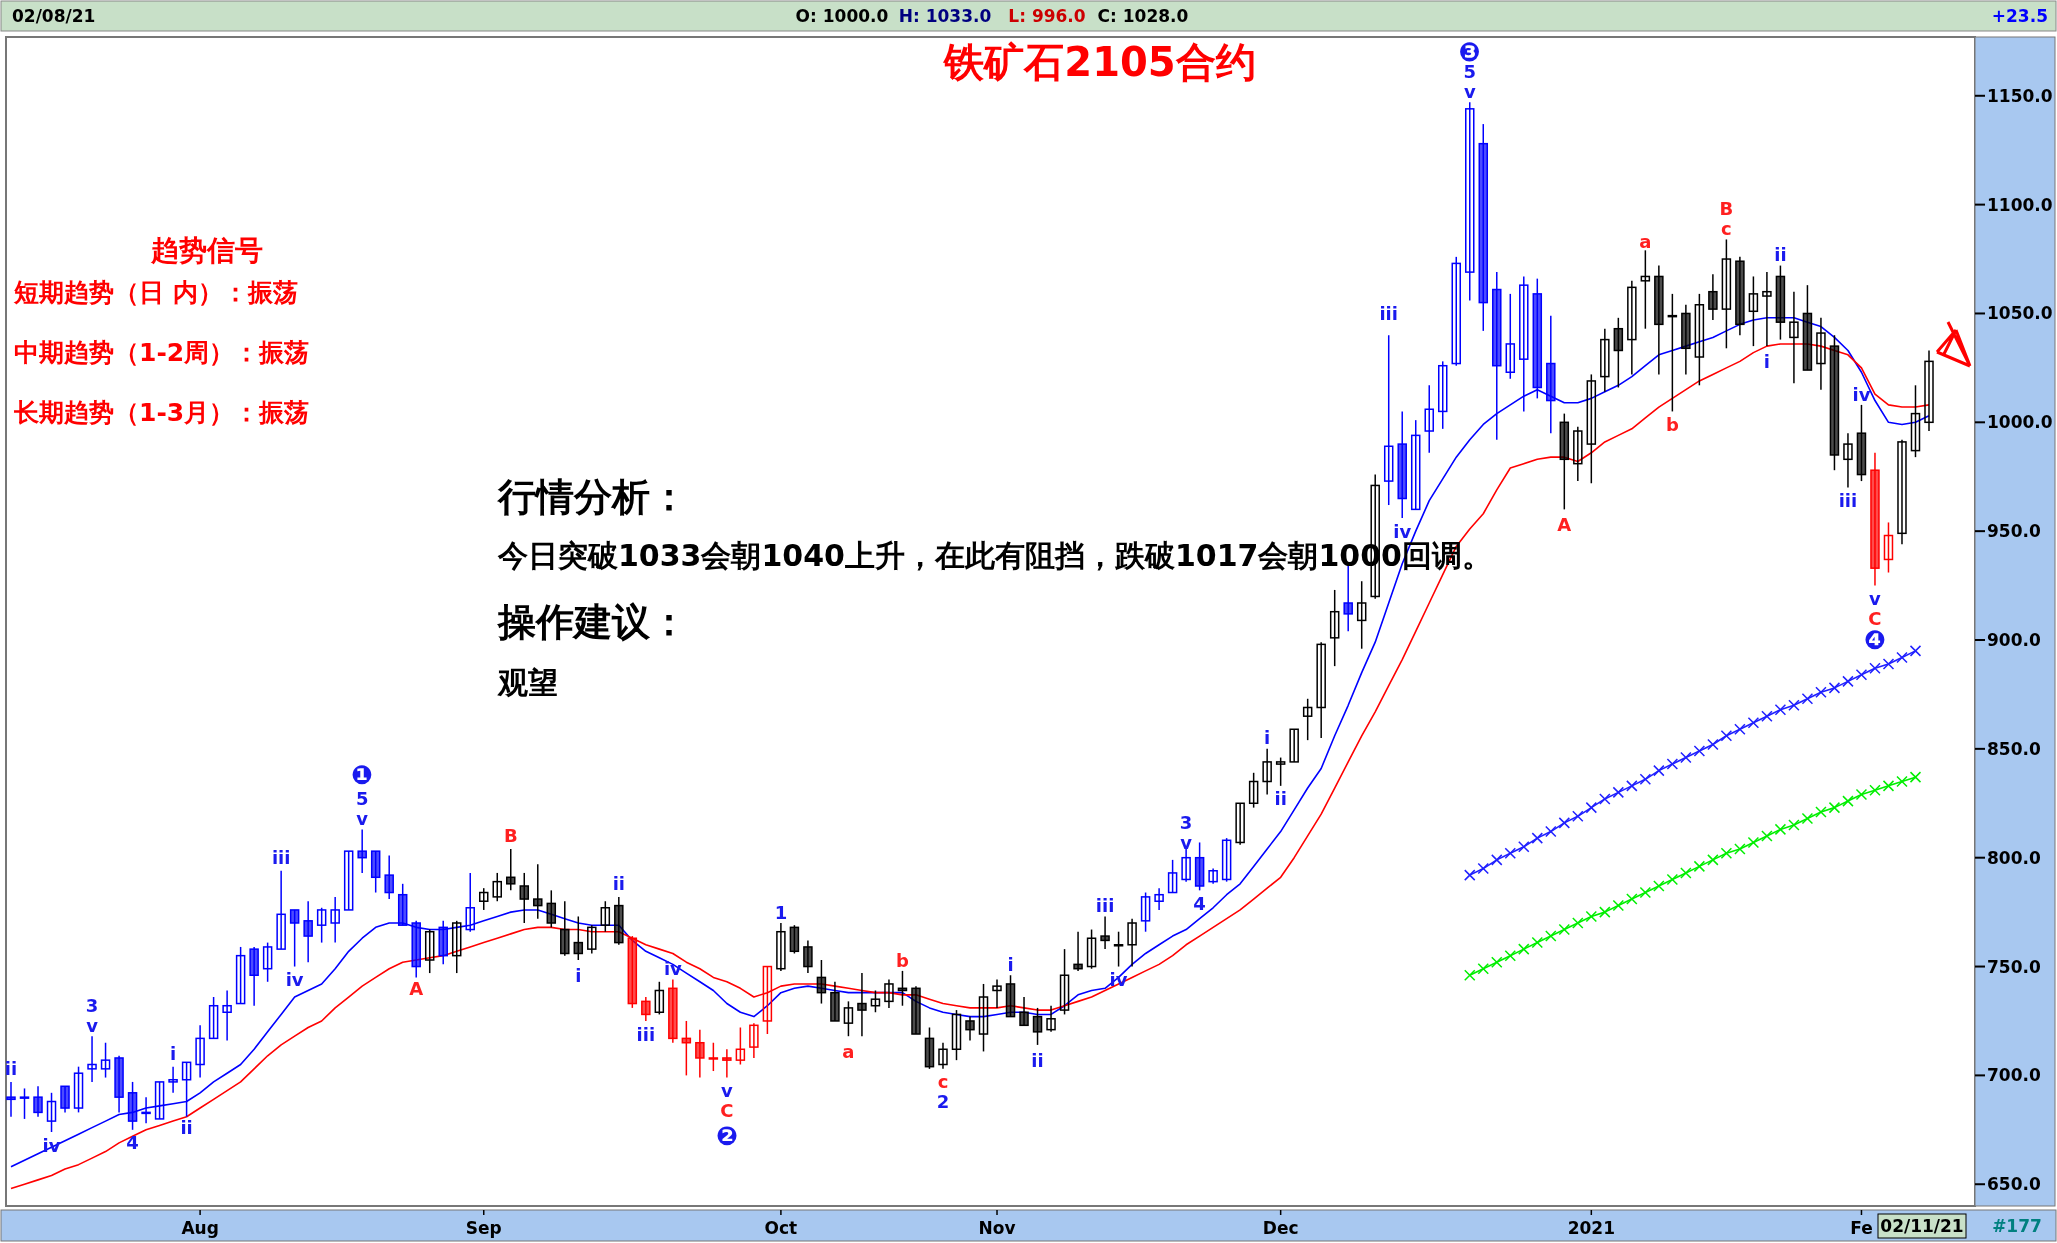 This screenshot has width=2057, height=1243. I want to click on annotation: 2, so click(943, 1102).